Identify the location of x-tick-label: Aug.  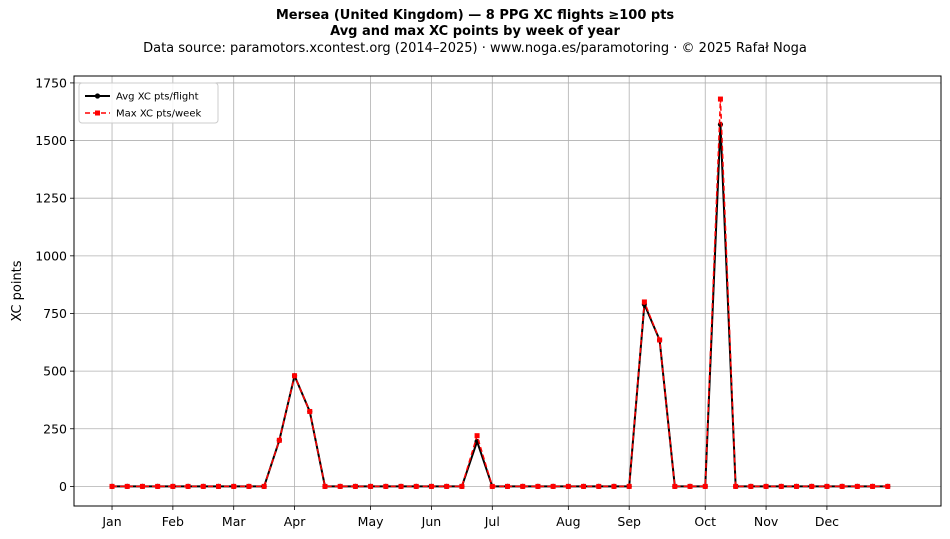
(568, 521).